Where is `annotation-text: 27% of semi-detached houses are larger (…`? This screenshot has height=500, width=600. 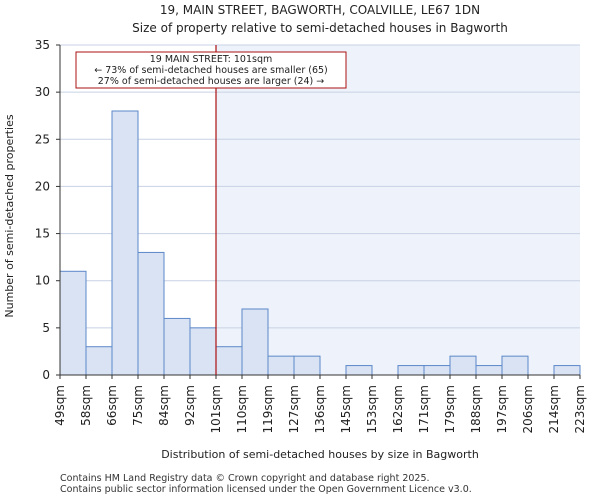
annotation-text: 27% of semi-detached houses are larger (… is located at coordinates (211, 81).